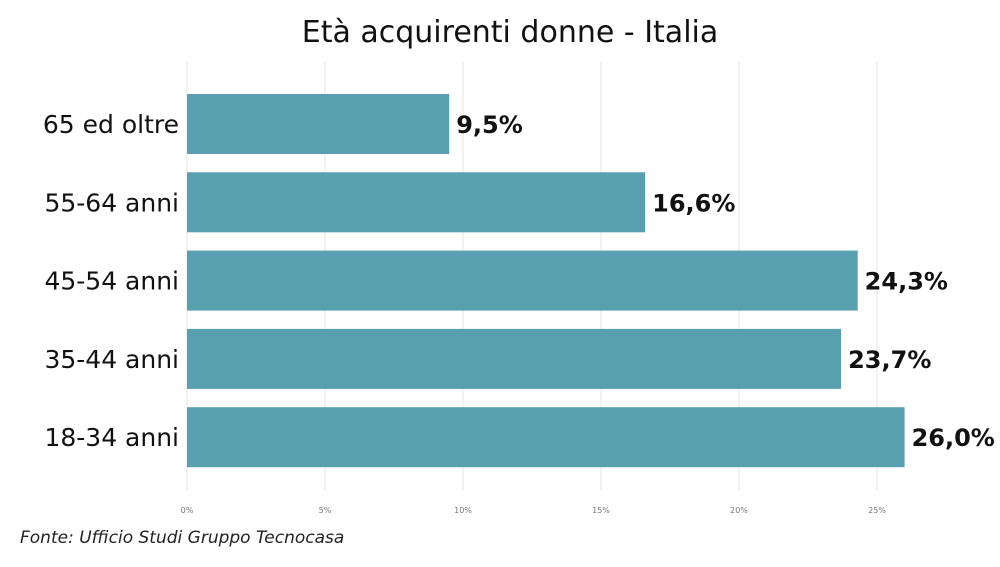 Image resolution: width=1000 pixels, height=567 pixels. What do you see at coordinates (489, 125) in the screenshot?
I see `data-label: 9,5%` at bounding box center [489, 125].